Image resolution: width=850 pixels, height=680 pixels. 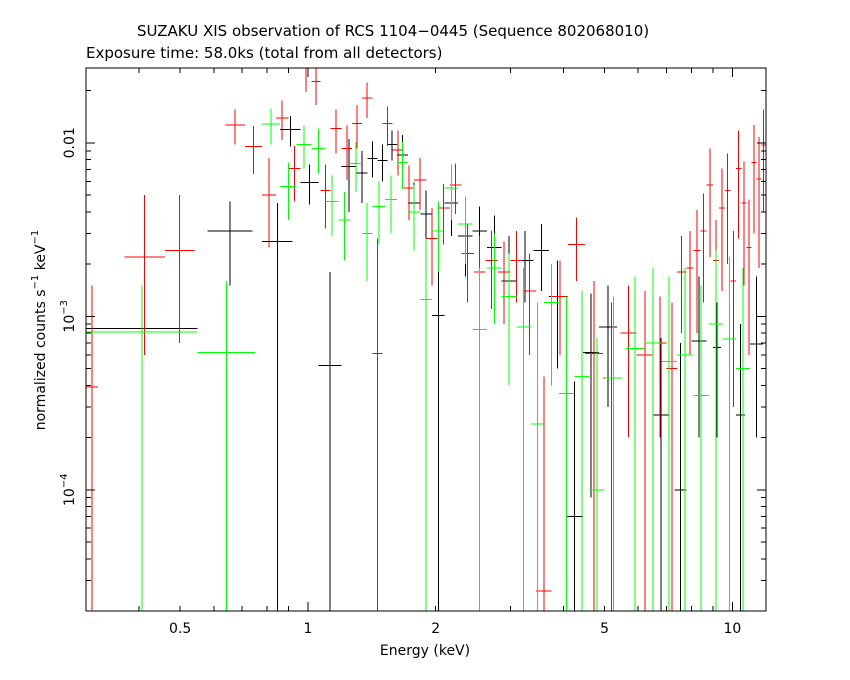 What do you see at coordinates (425, 651) in the screenshot?
I see `x-axis-label: Energy (keV)` at bounding box center [425, 651].